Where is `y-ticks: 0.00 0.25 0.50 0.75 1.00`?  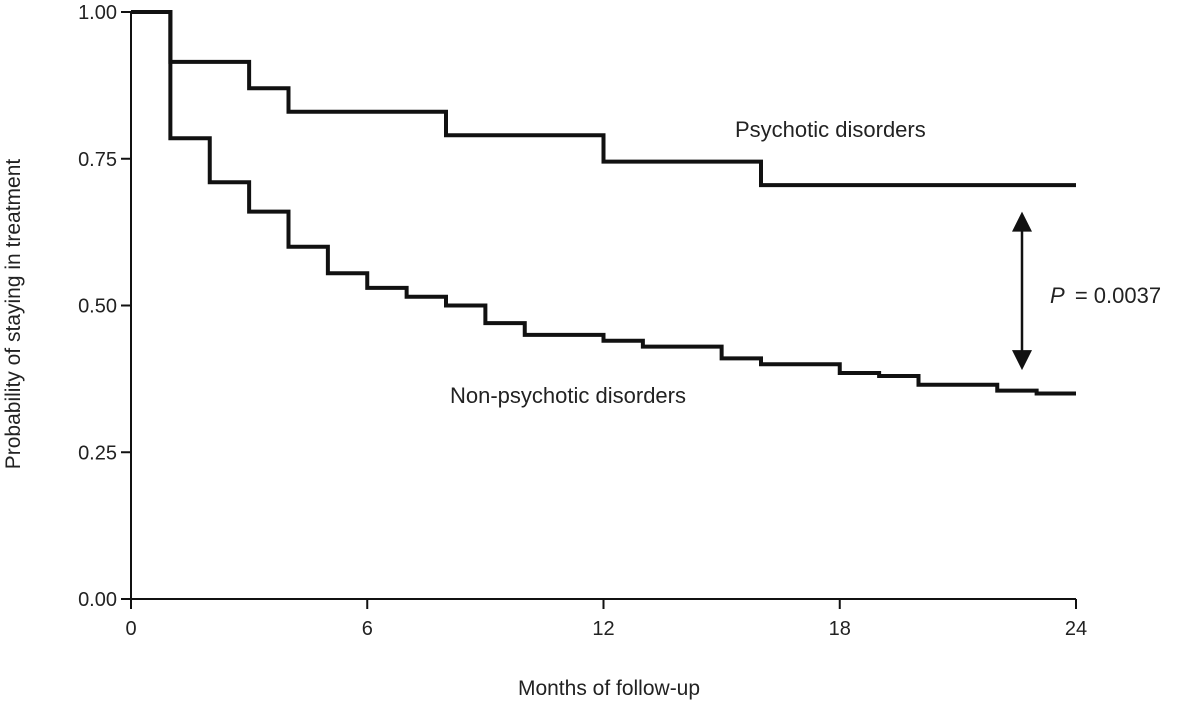 y-ticks: 0.00 0.25 0.50 0.75 1.00 is located at coordinates (104, 306).